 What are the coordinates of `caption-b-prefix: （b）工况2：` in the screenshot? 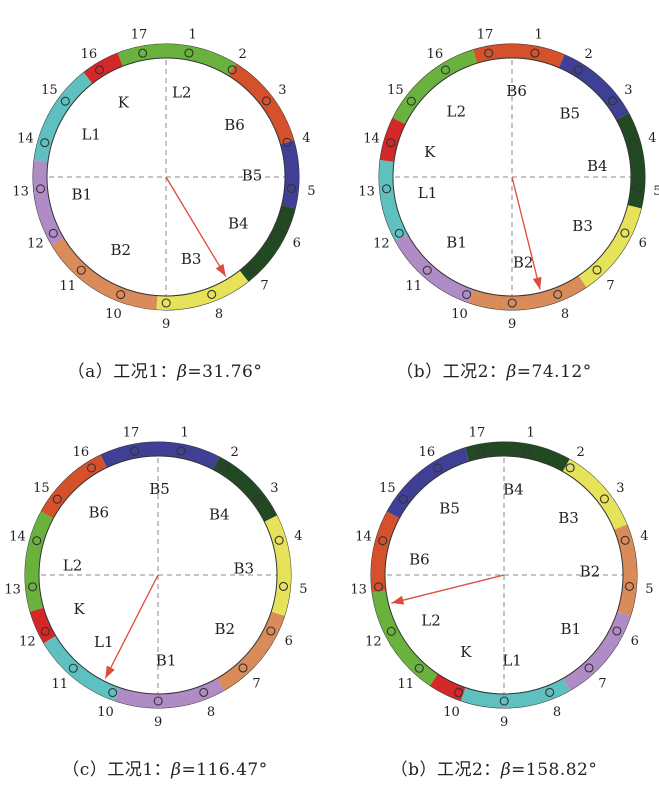 It's located at (451, 372).